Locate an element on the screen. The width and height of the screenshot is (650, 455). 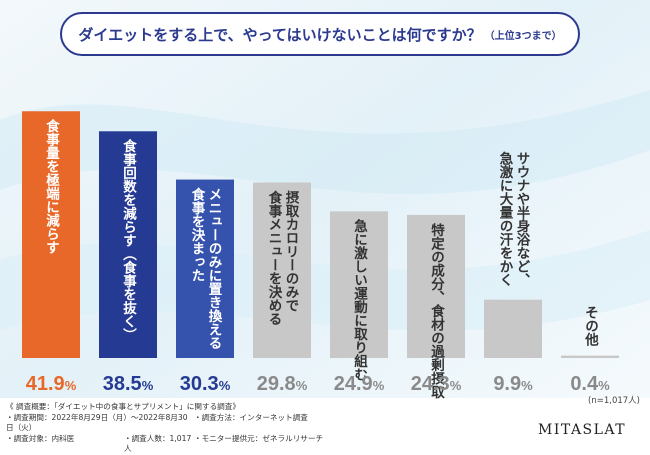
value-label-3: 30.3% is located at coordinates (205, 384).